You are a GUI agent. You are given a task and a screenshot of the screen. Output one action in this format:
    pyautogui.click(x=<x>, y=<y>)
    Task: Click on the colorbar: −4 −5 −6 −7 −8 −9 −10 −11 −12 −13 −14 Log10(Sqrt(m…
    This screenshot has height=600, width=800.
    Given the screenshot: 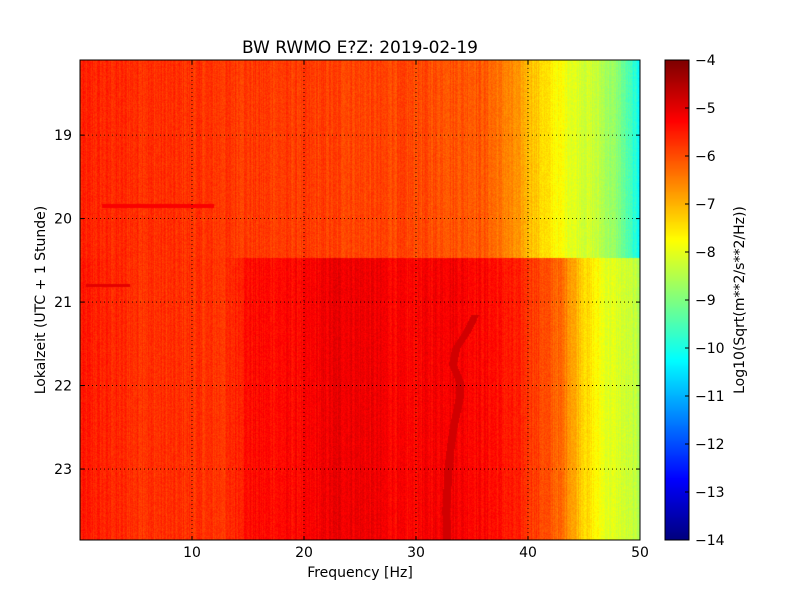 What is the action you would take?
    pyautogui.click(x=706, y=301)
    